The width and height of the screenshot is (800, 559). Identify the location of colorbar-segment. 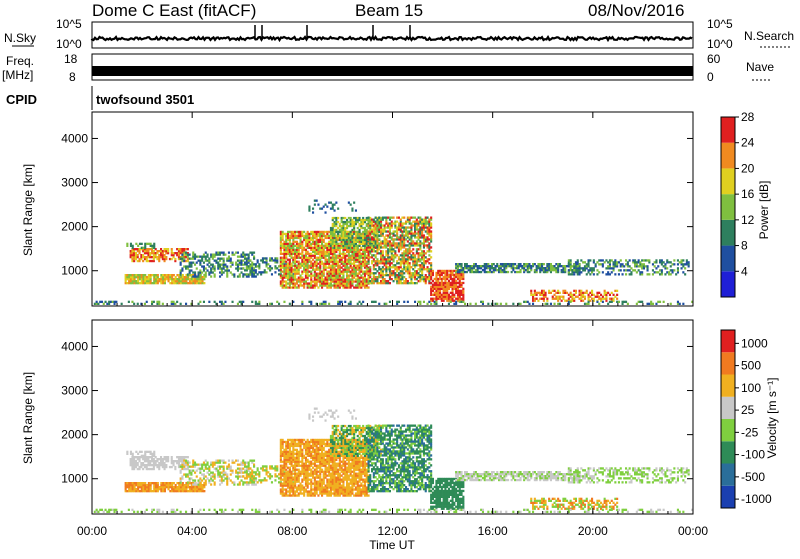
(728, 259).